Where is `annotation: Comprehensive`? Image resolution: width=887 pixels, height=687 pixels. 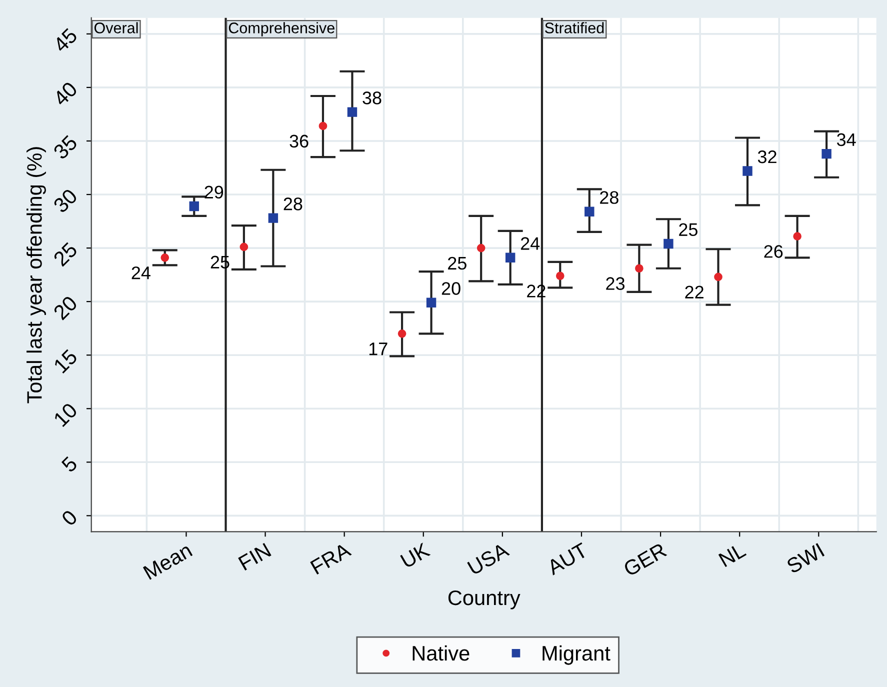
annotation: Comprehensive is located at coordinates (281, 29).